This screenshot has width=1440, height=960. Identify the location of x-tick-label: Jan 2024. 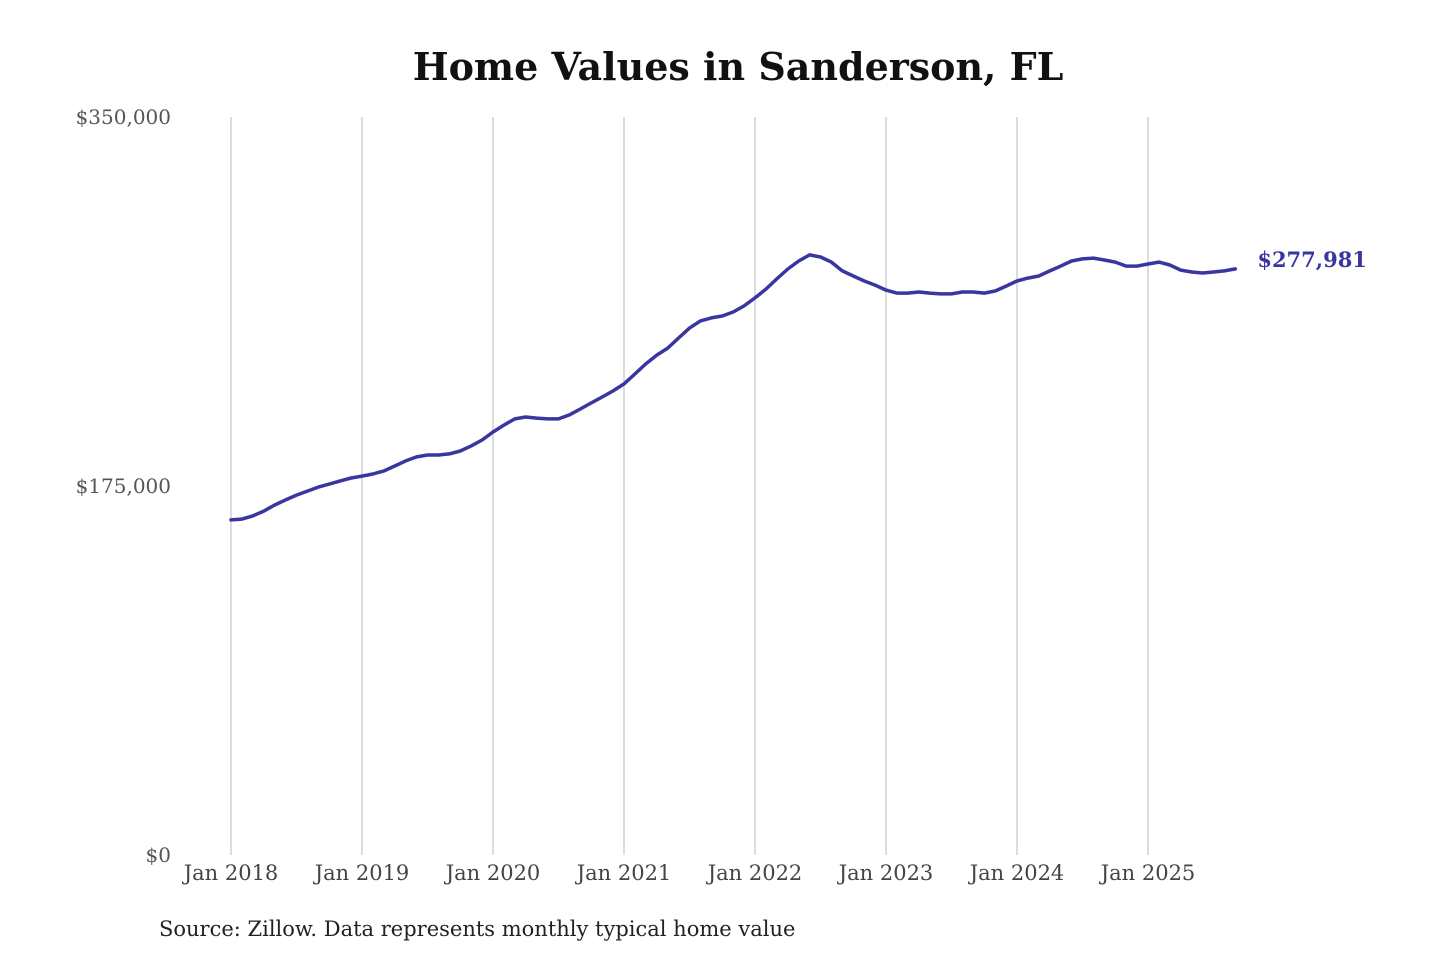
(1016, 873).